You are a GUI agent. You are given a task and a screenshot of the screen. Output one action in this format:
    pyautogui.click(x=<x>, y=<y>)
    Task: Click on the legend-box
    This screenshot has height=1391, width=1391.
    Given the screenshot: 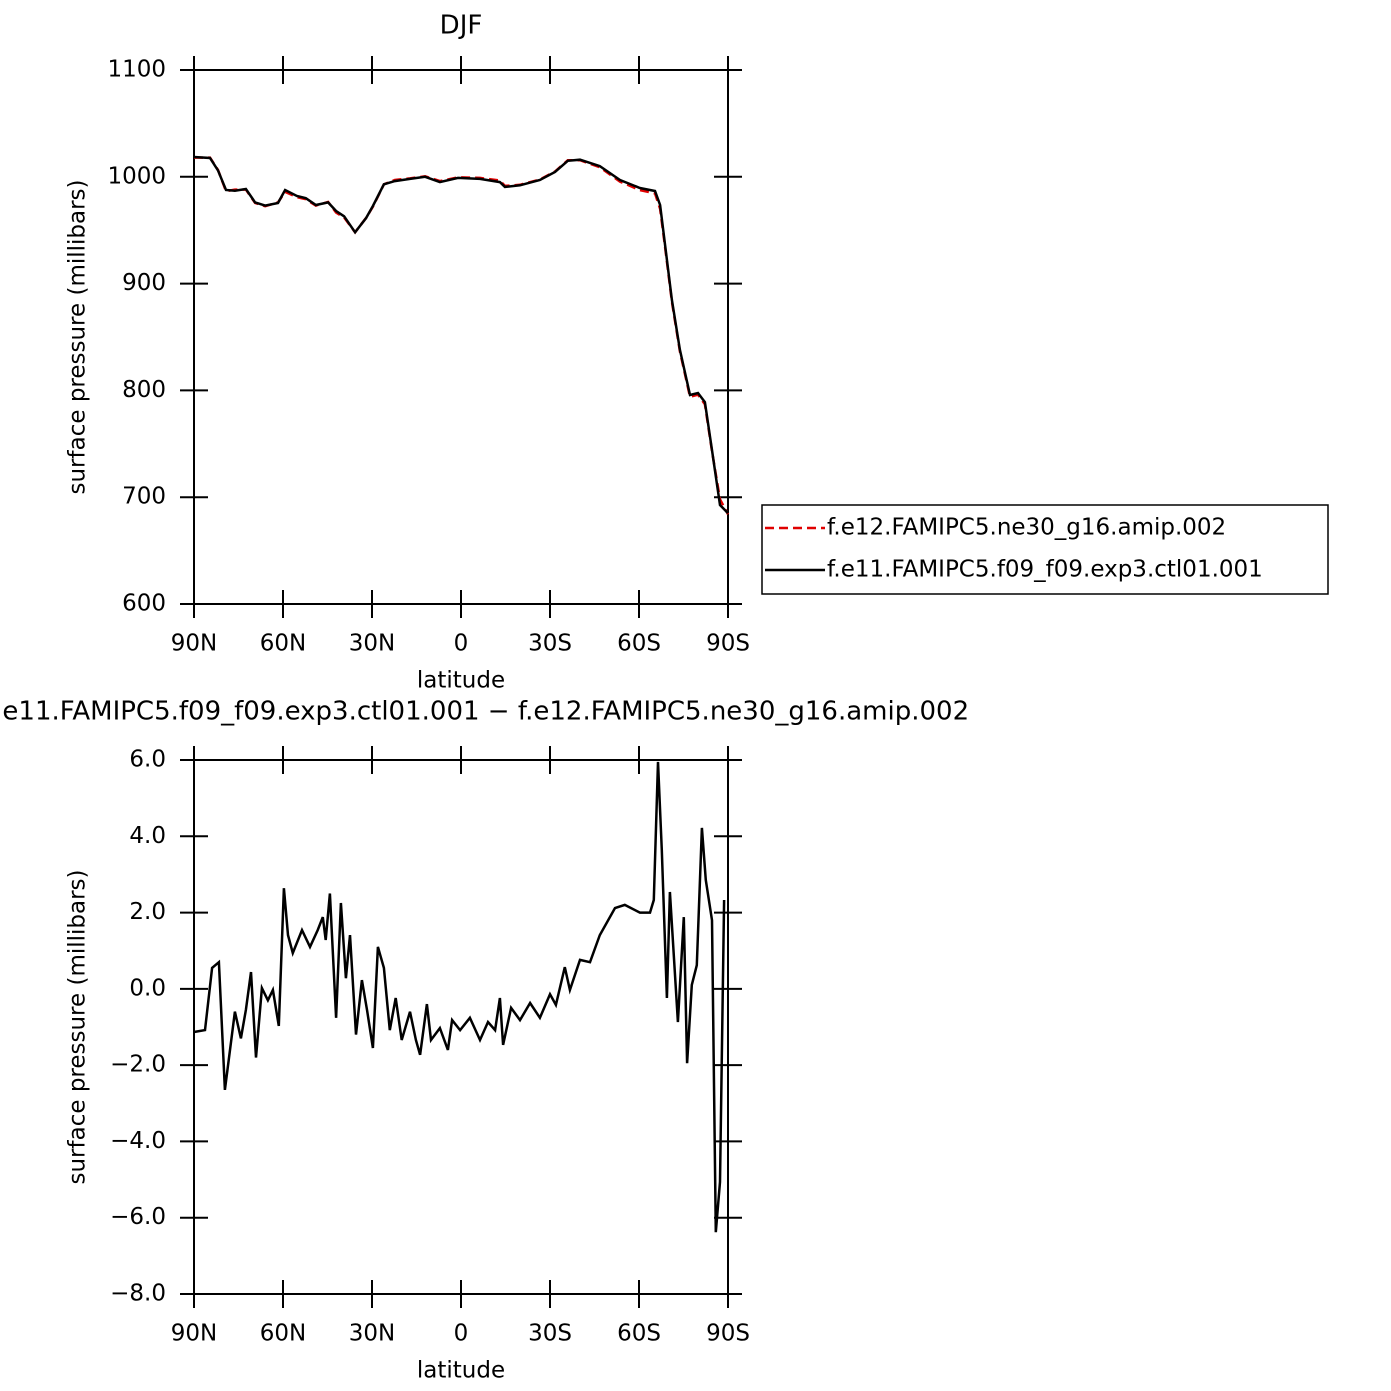 What is the action you would take?
    pyautogui.click(x=1045, y=549)
    